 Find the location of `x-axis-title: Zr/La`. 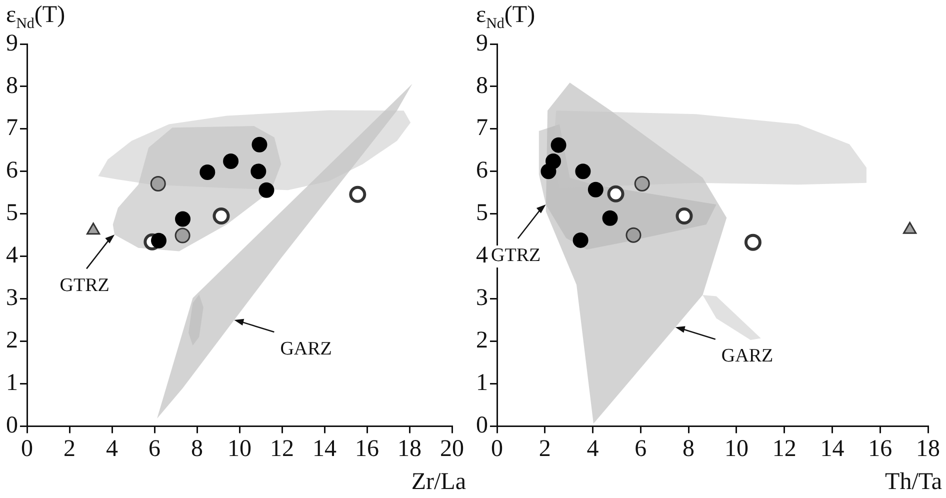

x-axis-title: Zr/La is located at coordinates (438, 482).